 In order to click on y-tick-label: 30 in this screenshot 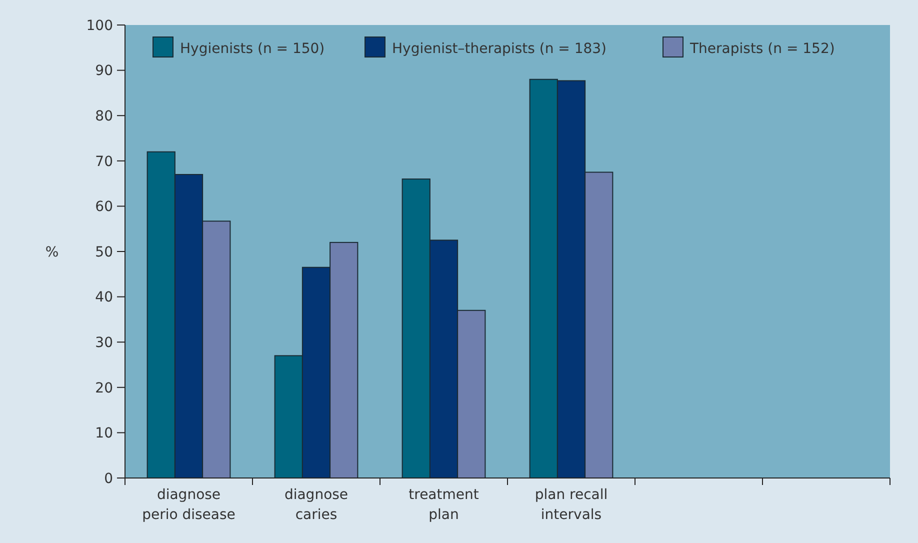, I will do `click(104, 343)`.